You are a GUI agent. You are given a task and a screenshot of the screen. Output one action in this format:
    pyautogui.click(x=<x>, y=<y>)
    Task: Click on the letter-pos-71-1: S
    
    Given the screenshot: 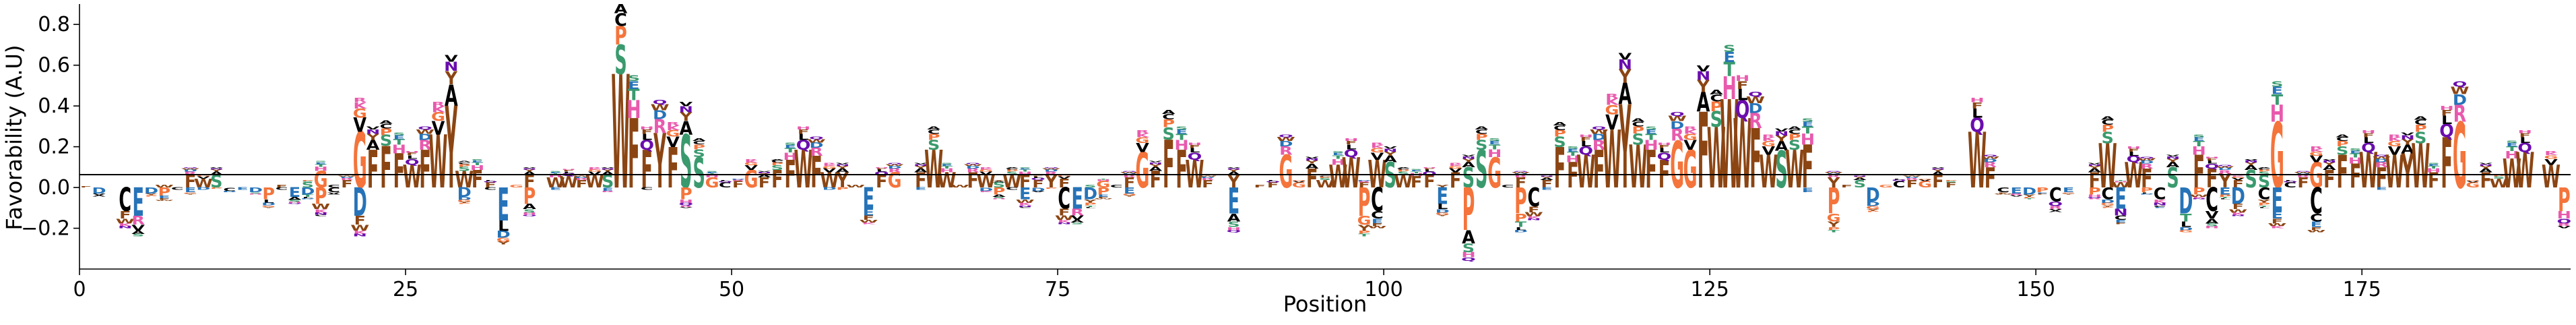 What is the action you would take?
    pyautogui.click(x=1012, y=174)
    